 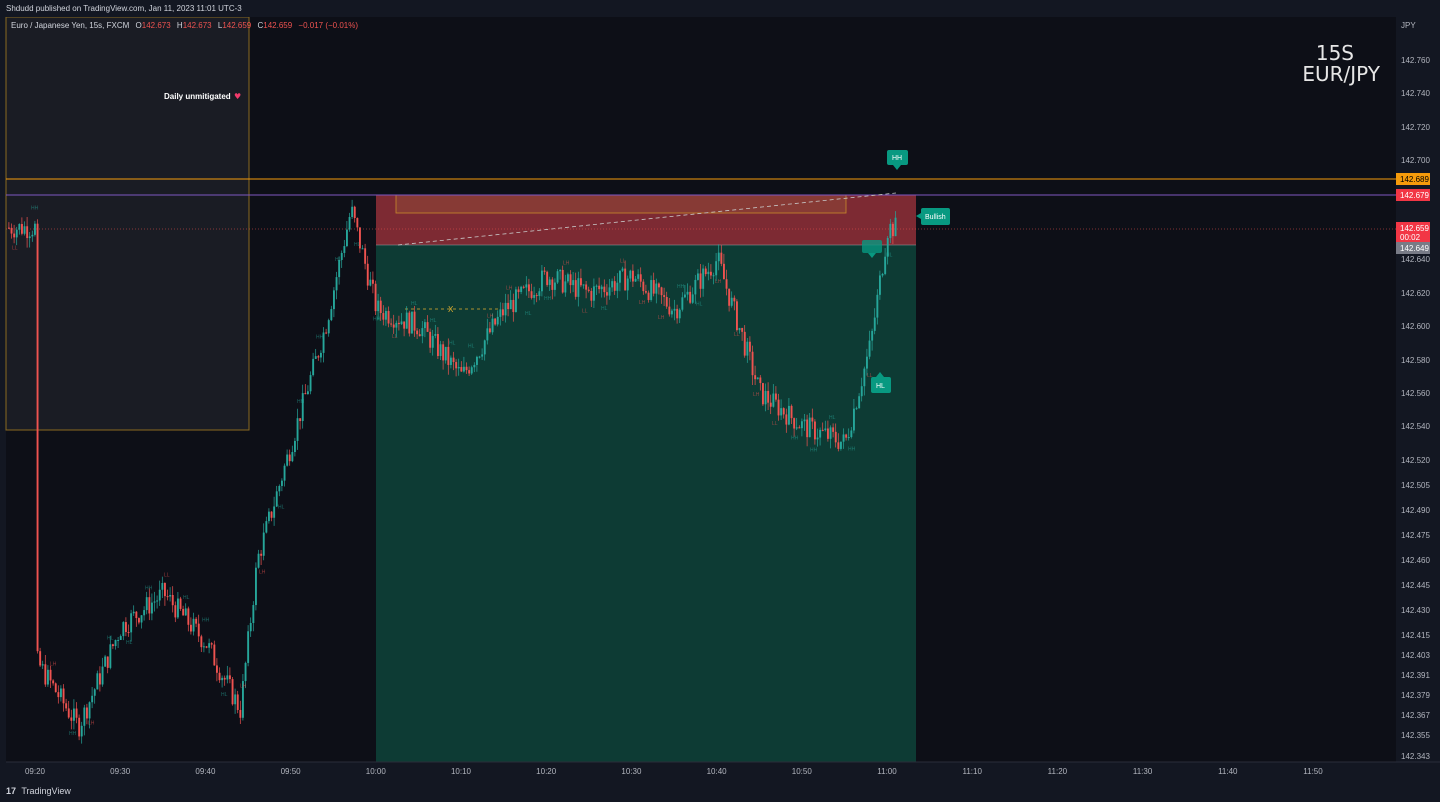 What do you see at coordinates (881, 385) in the screenshot?
I see `hl-marker` at bounding box center [881, 385].